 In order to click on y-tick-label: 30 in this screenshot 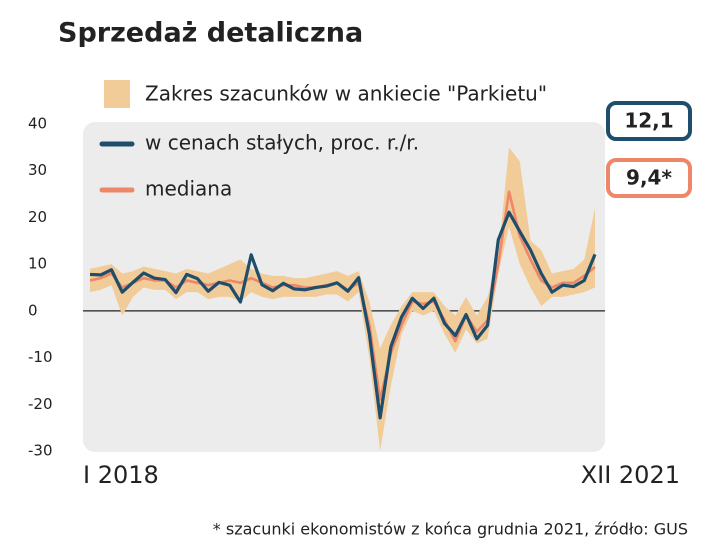, I will do `click(37, 170)`.